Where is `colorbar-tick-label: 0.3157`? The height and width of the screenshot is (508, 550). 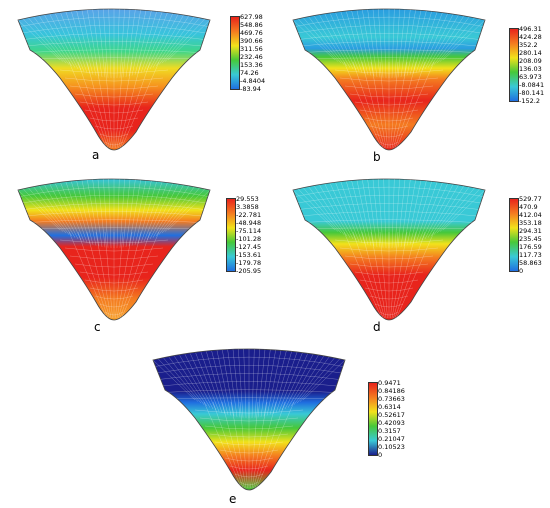 colorbar-tick-label: 0.3157 is located at coordinates (389, 431).